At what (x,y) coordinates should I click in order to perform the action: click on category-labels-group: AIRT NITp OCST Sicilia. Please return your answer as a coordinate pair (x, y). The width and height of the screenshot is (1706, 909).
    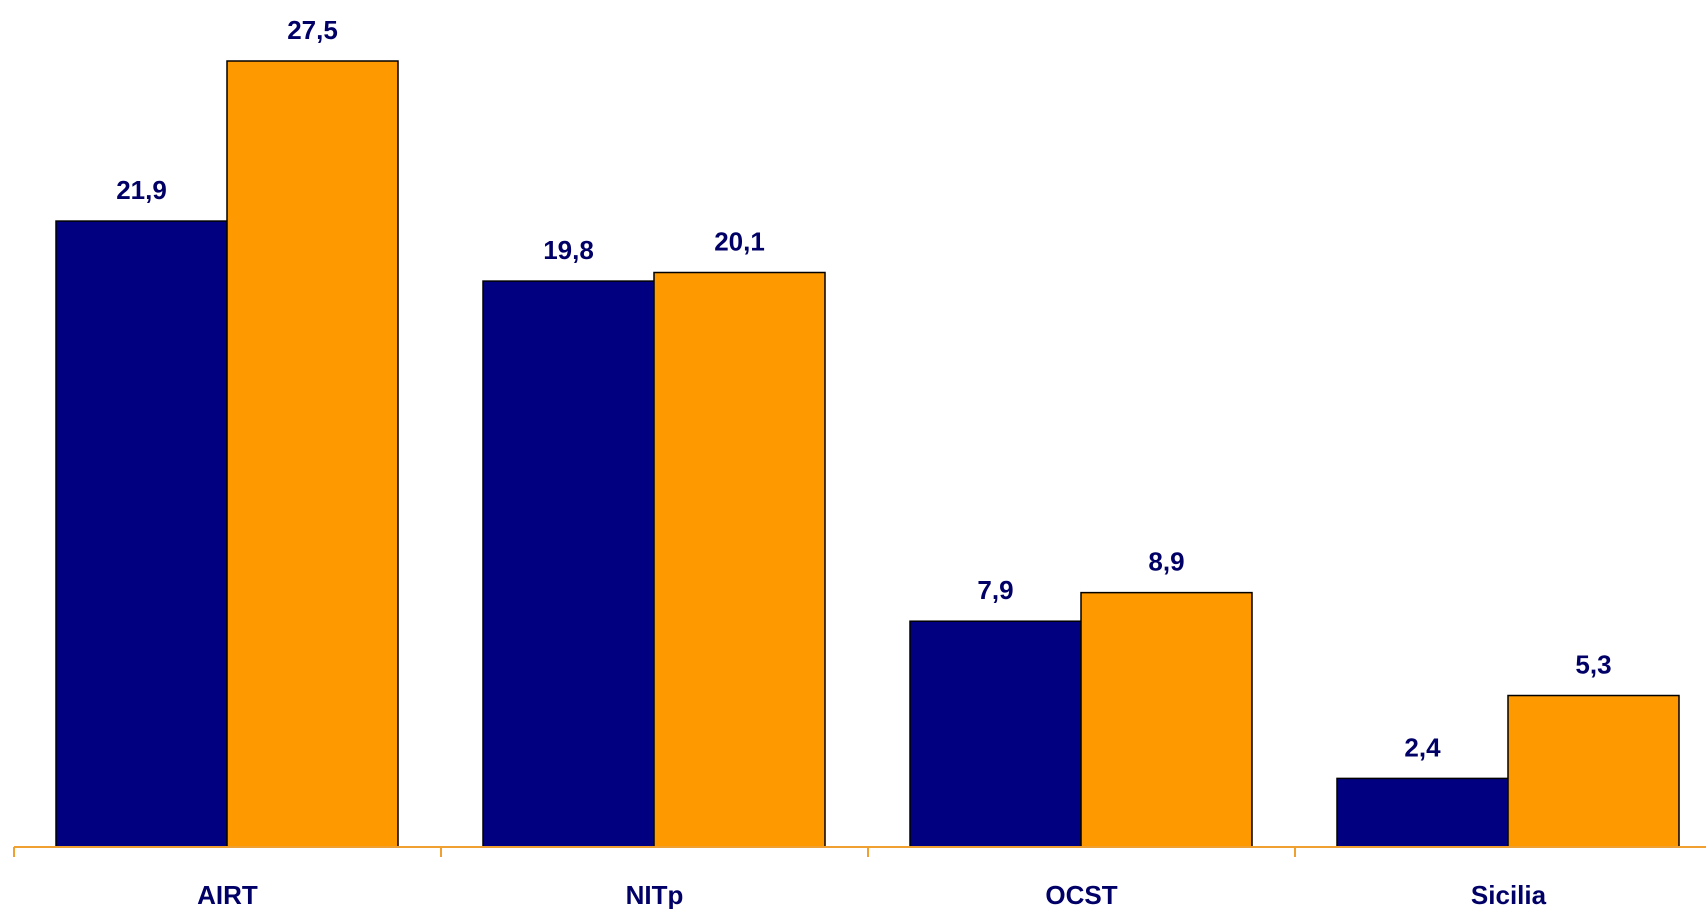
    Looking at the image, I should click on (871, 894).